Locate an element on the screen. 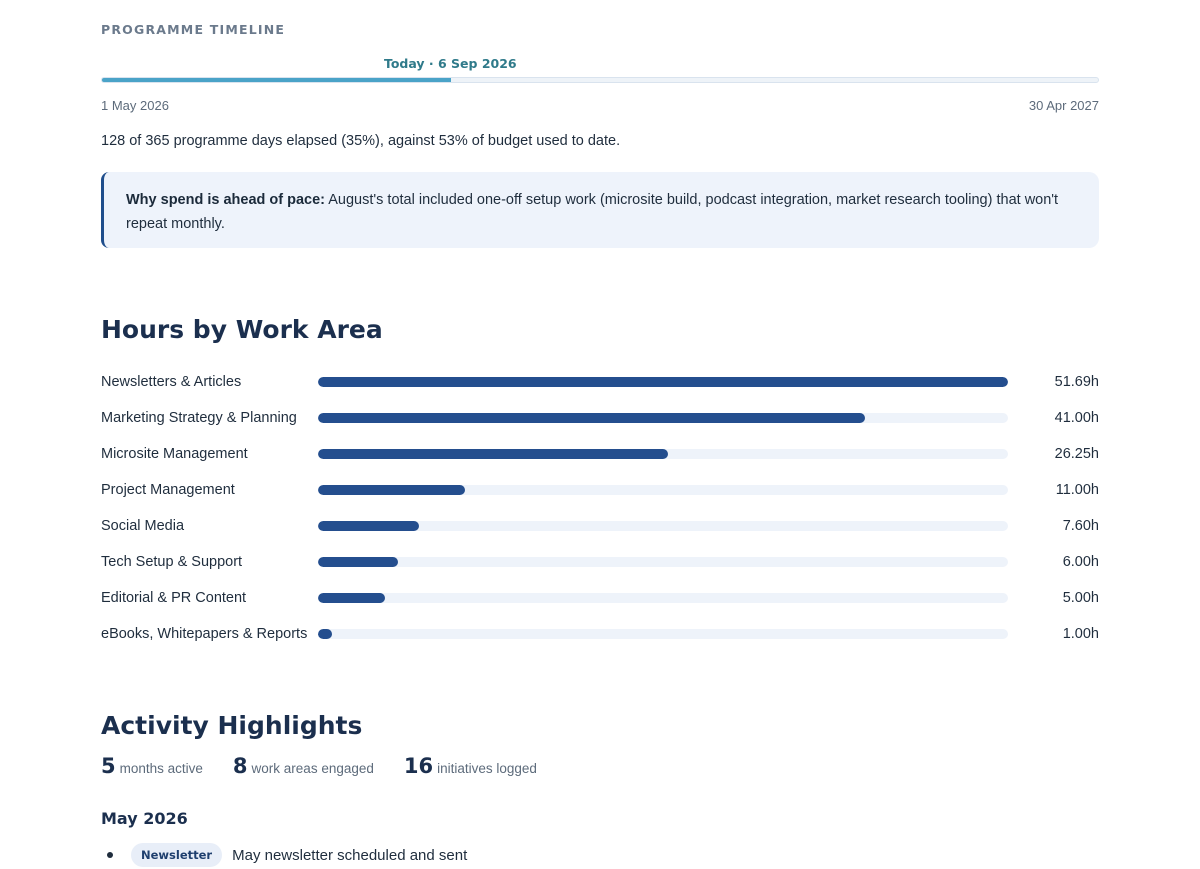  hours-bar-value: 1.00h is located at coordinates (1080, 634).